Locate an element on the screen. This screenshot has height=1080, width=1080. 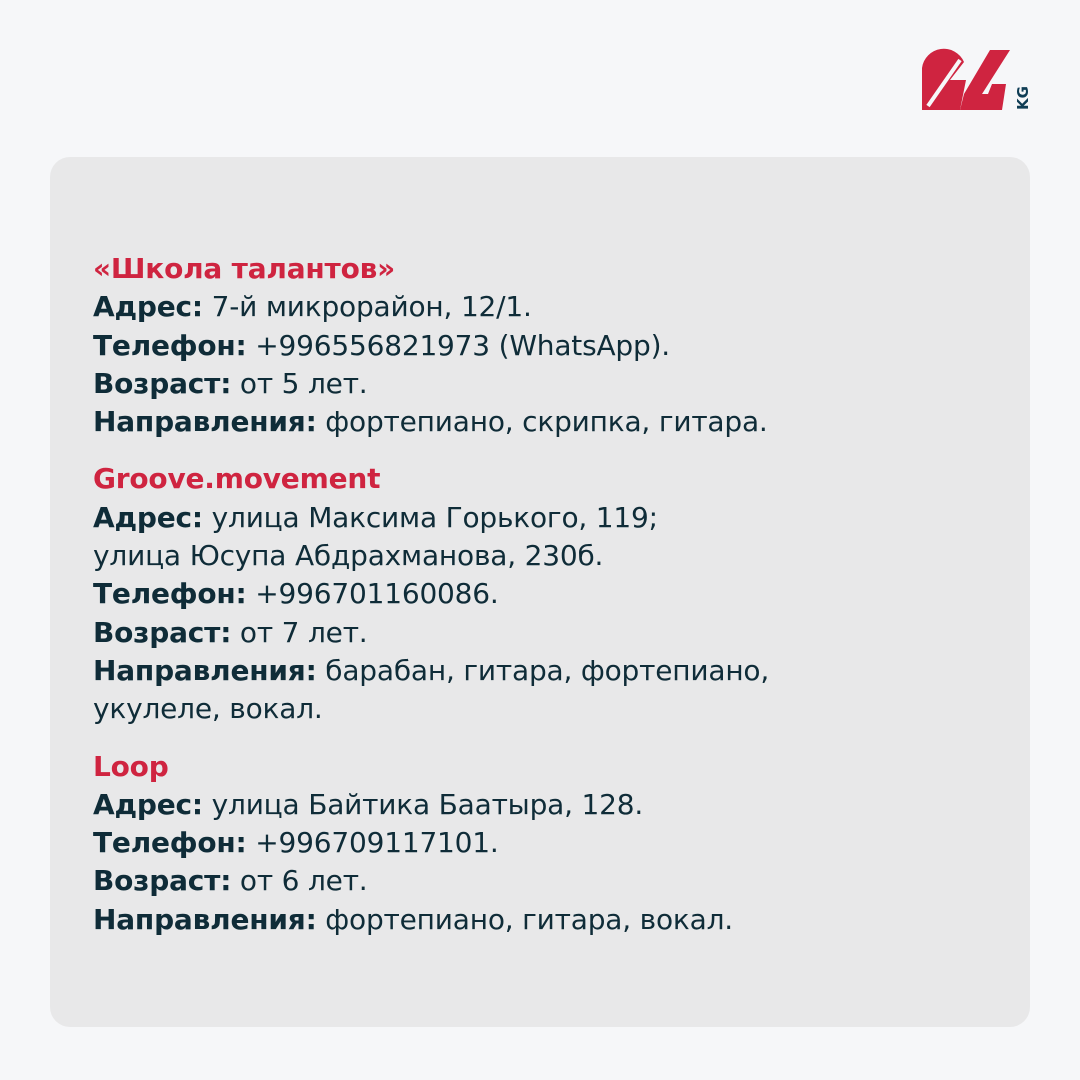
phone-line: Телефон: +996556821973 (WhatsApp). is located at coordinates (543, 346).